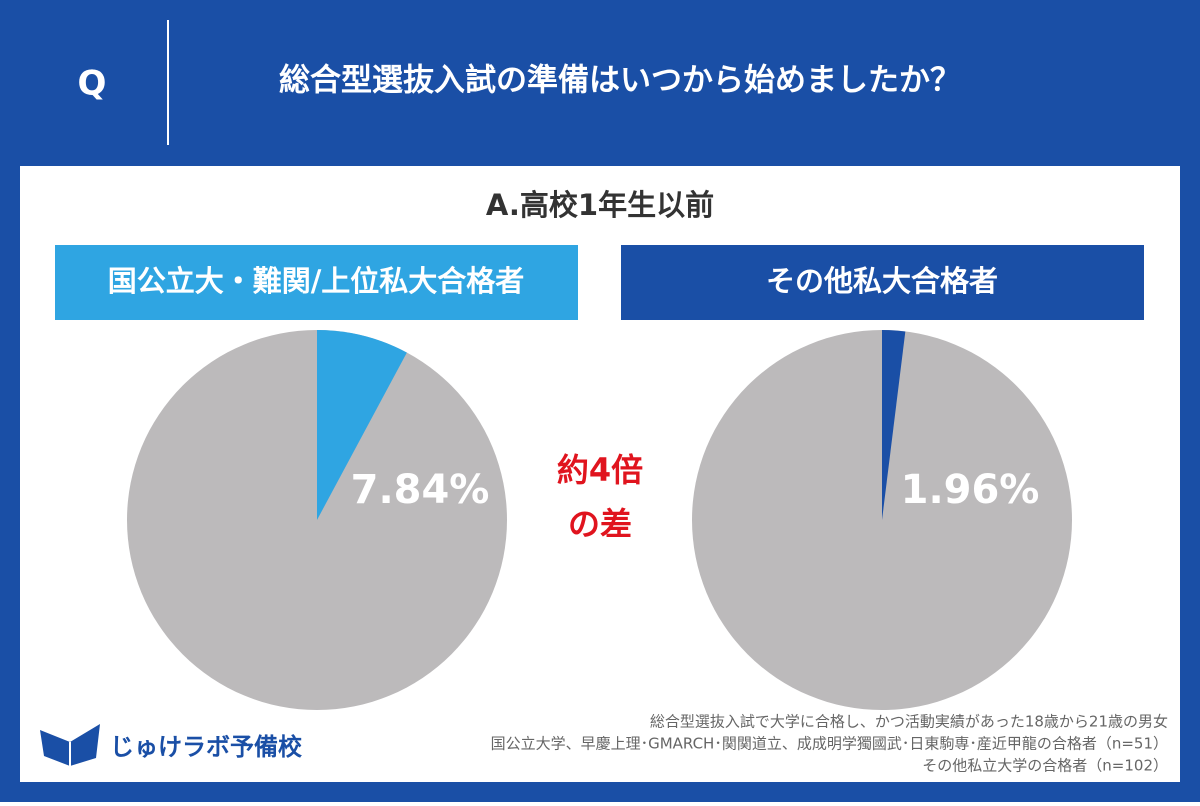  What do you see at coordinates (420, 490) in the screenshot?
I see `value-label: 7.84%` at bounding box center [420, 490].